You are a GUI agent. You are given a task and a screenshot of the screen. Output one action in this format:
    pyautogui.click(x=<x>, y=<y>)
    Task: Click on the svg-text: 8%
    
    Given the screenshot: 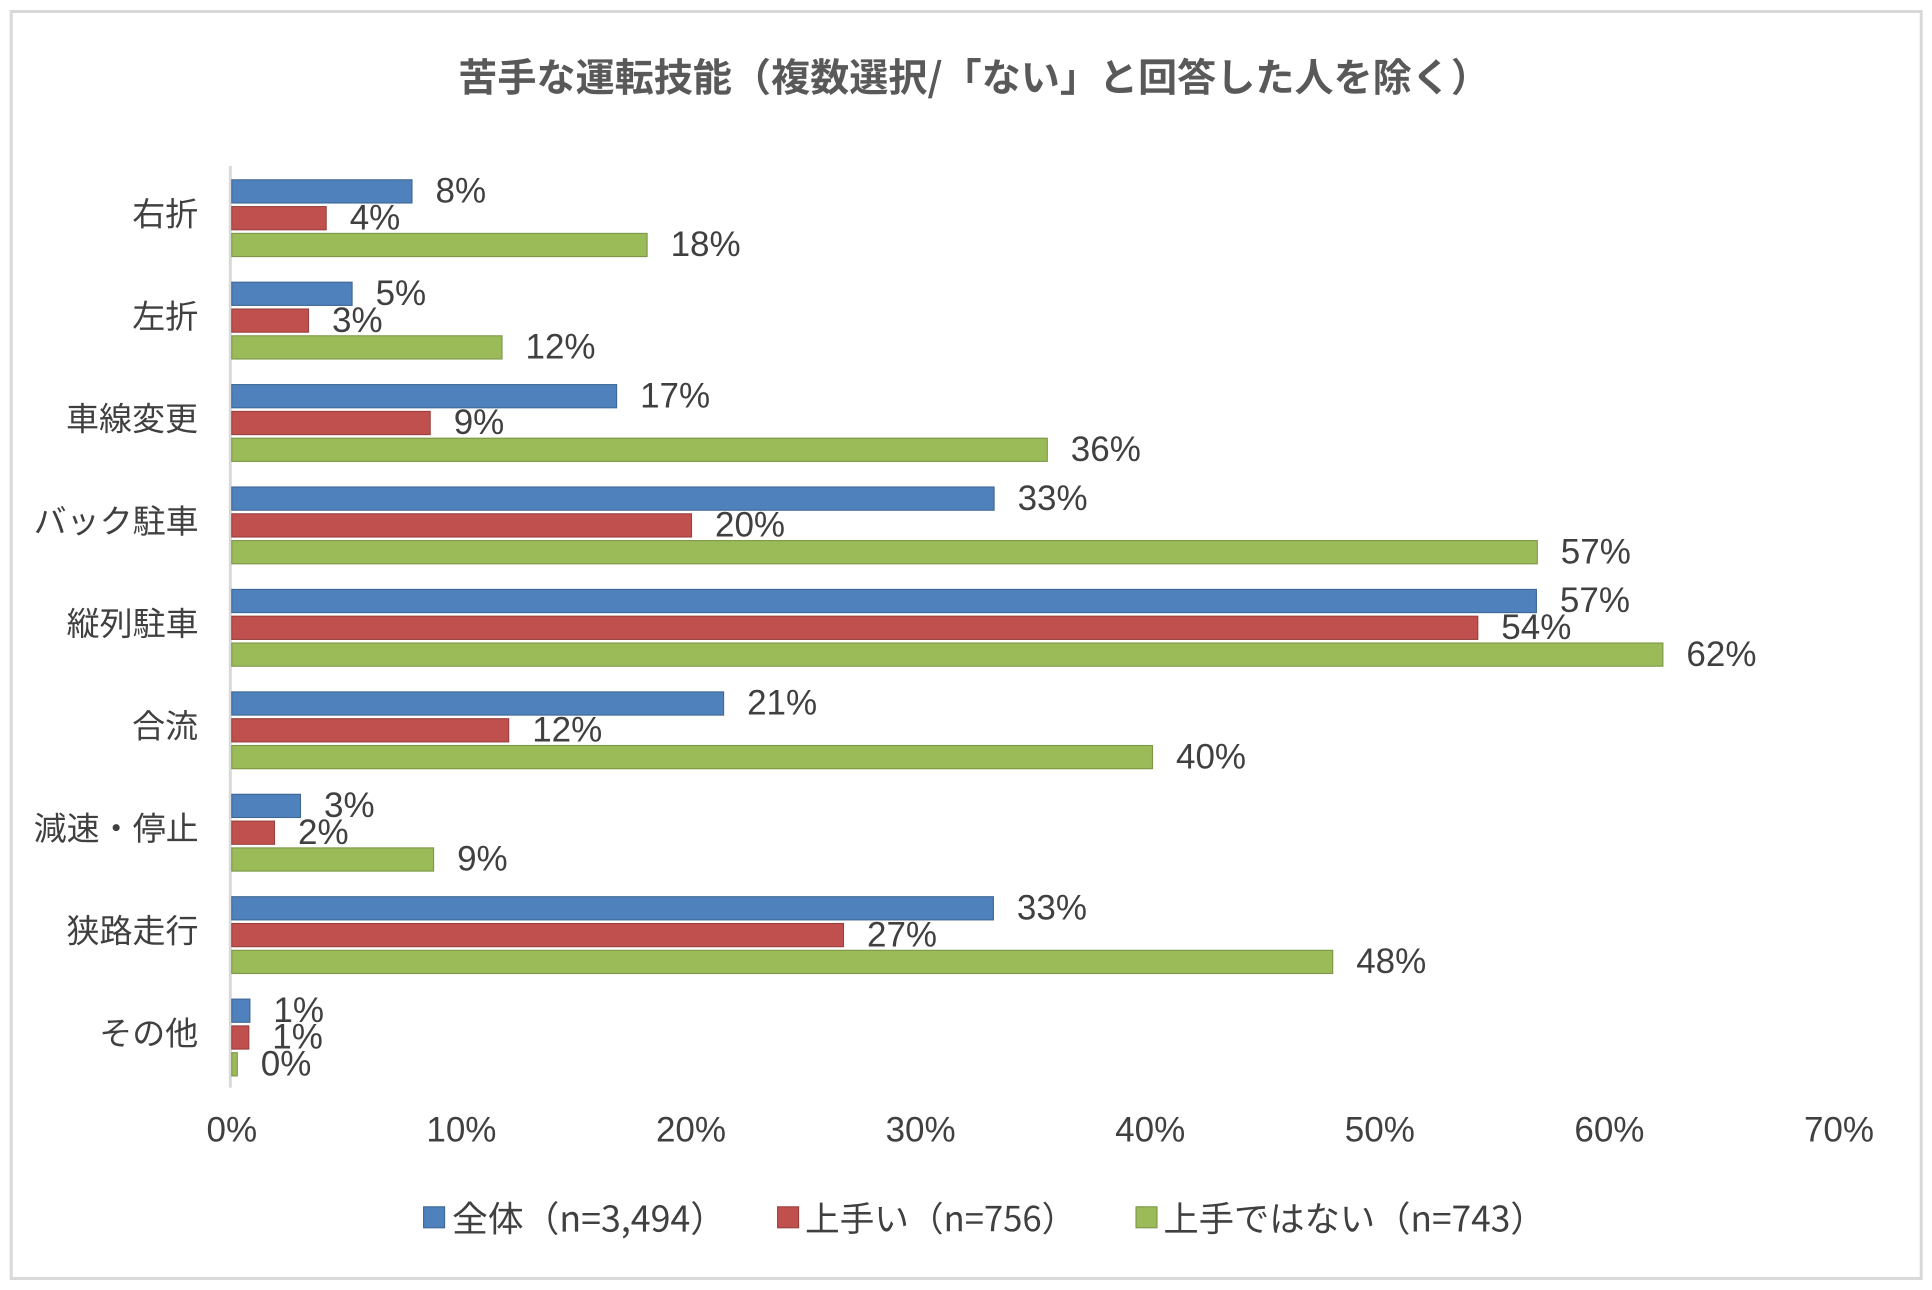 What is the action you would take?
    pyautogui.click(x=461, y=191)
    